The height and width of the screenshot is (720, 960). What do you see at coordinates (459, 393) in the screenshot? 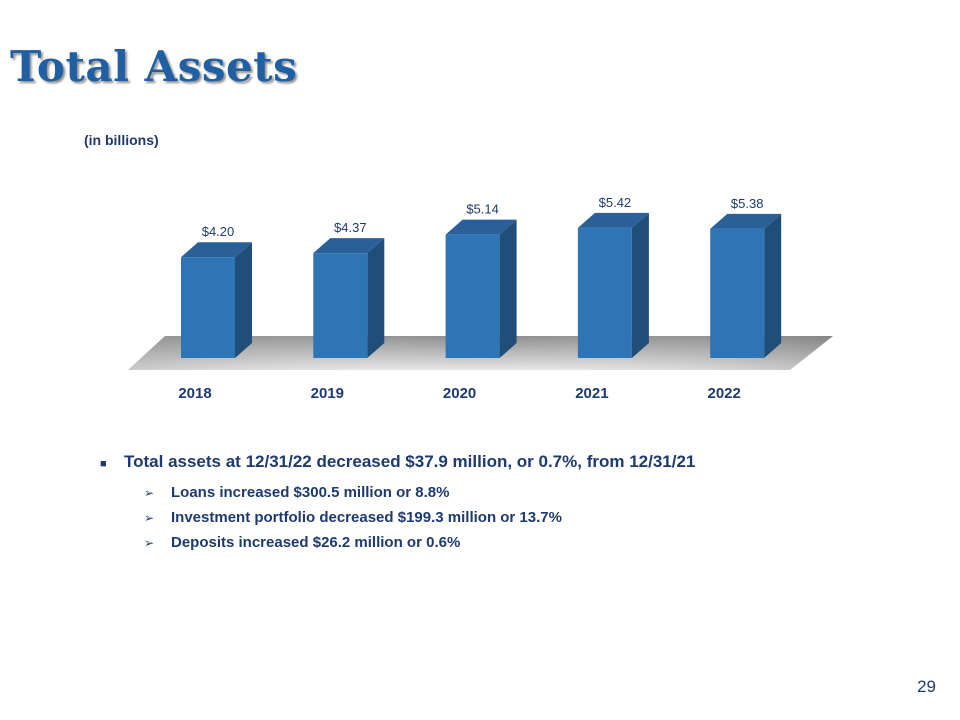
I see `category-label: 2020` at bounding box center [459, 393].